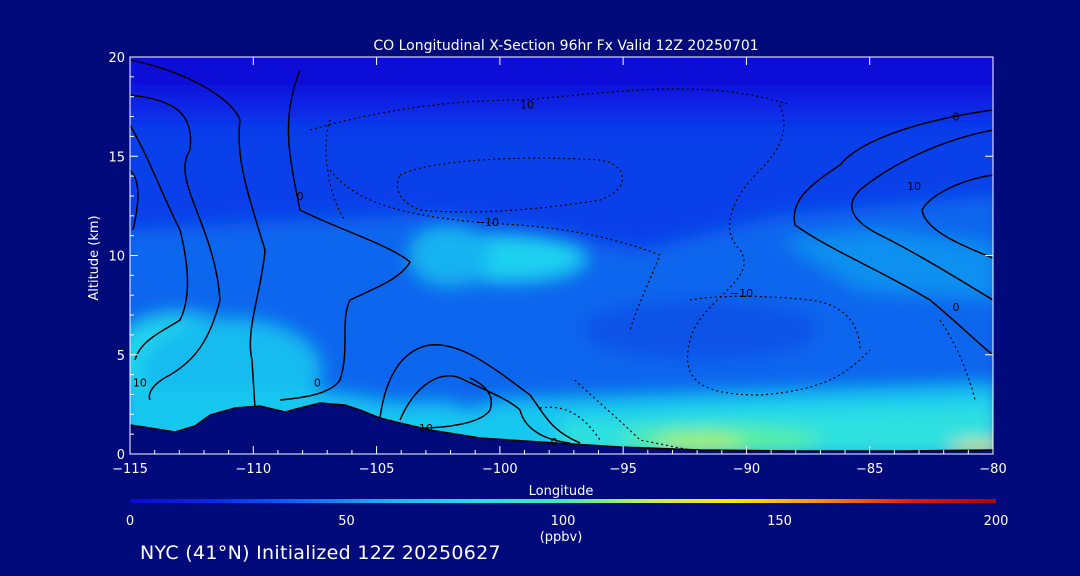 Image resolution: width=1080 pixels, height=576 pixels. I want to click on x-tick-label: −85, so click(869, 469).